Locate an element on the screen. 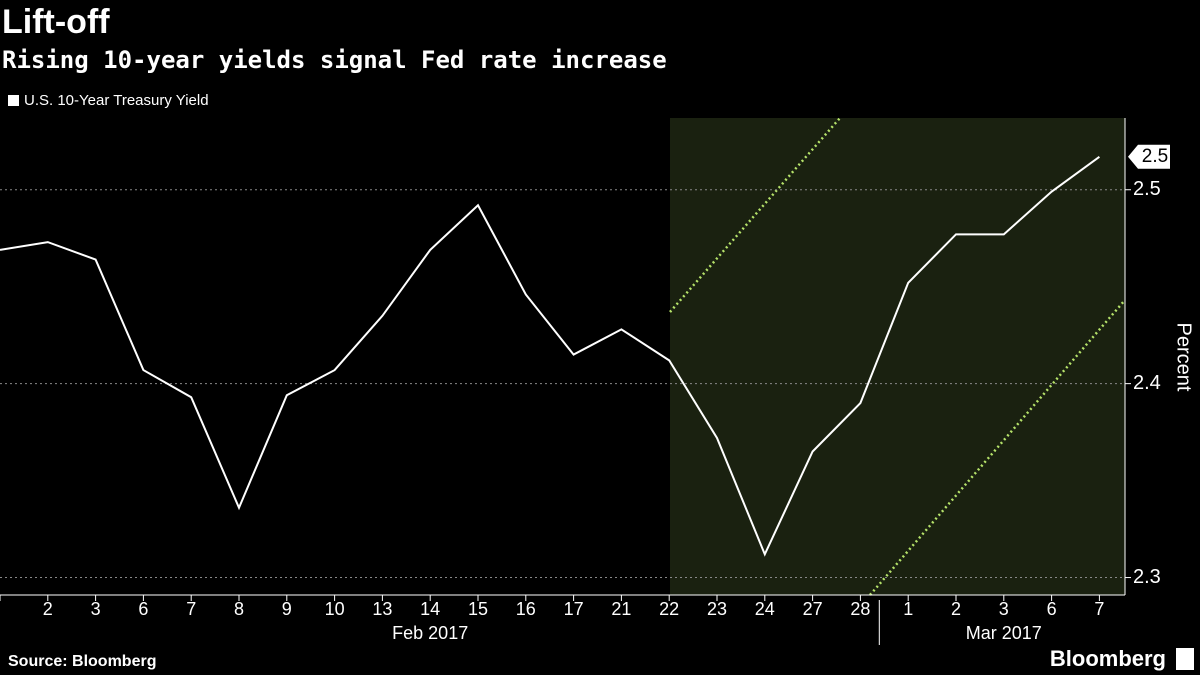 This screenshot has height=675, width=1200. chart-title: Lift-off is located at coordinates (56, 22).